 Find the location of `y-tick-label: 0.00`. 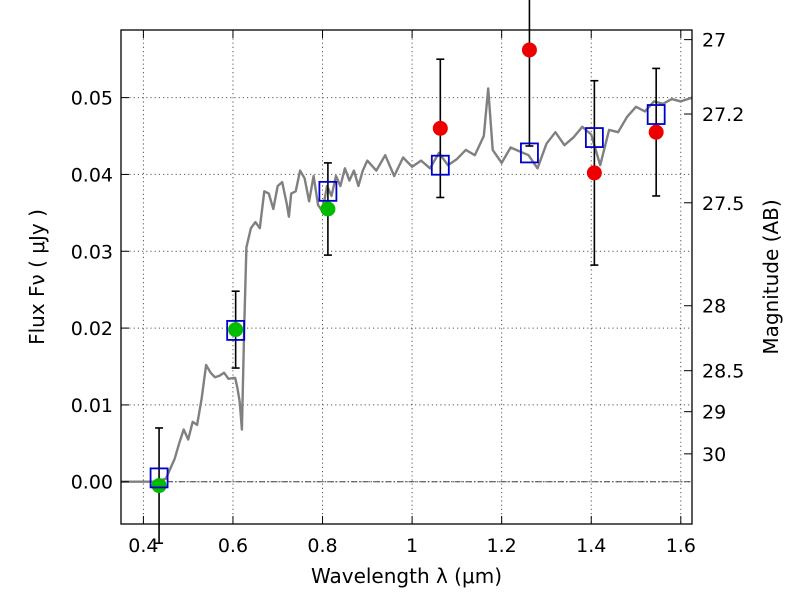

y-tick-label: 0.00 is located at coordinates (92, 483).